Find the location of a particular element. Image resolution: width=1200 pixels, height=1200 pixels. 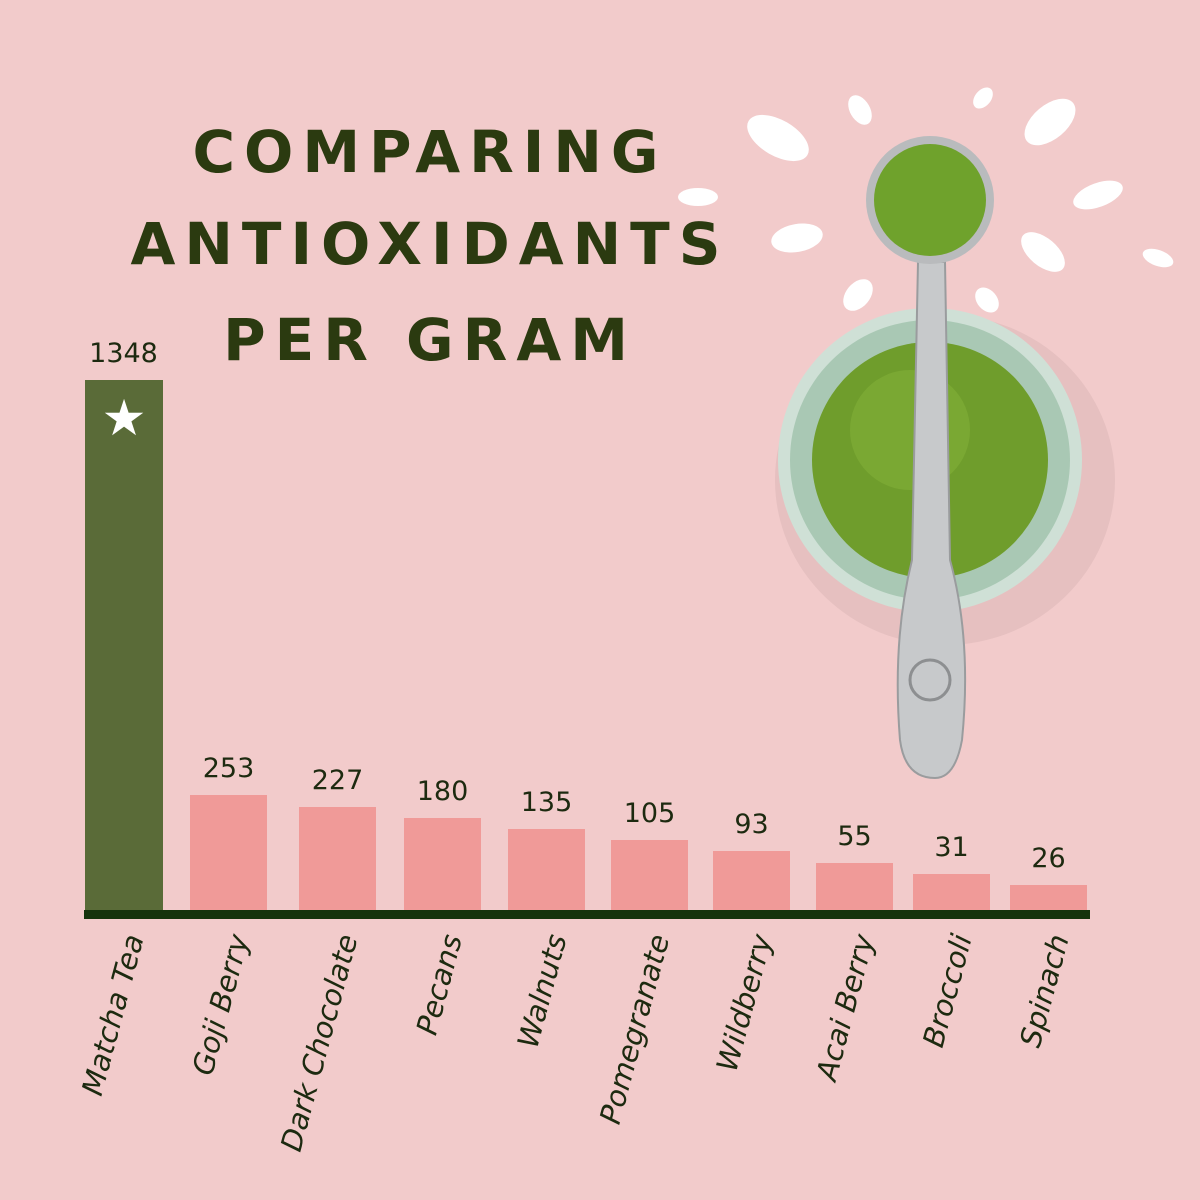

bar-pecans is located at coordinates (442, 863).